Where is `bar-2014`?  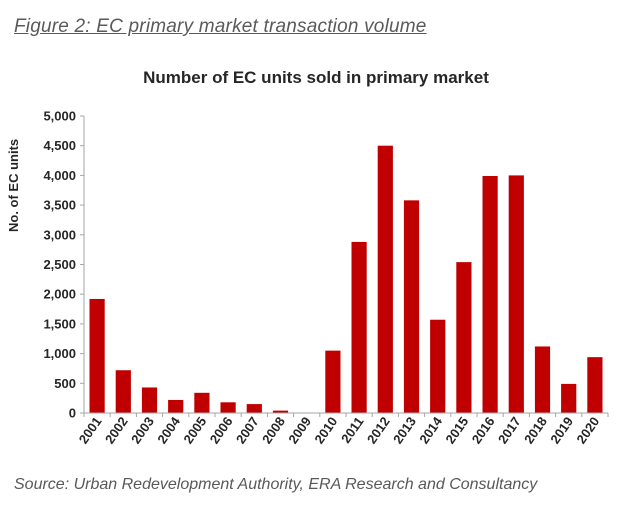 bar-2014 is located at coordinates (438, 366).